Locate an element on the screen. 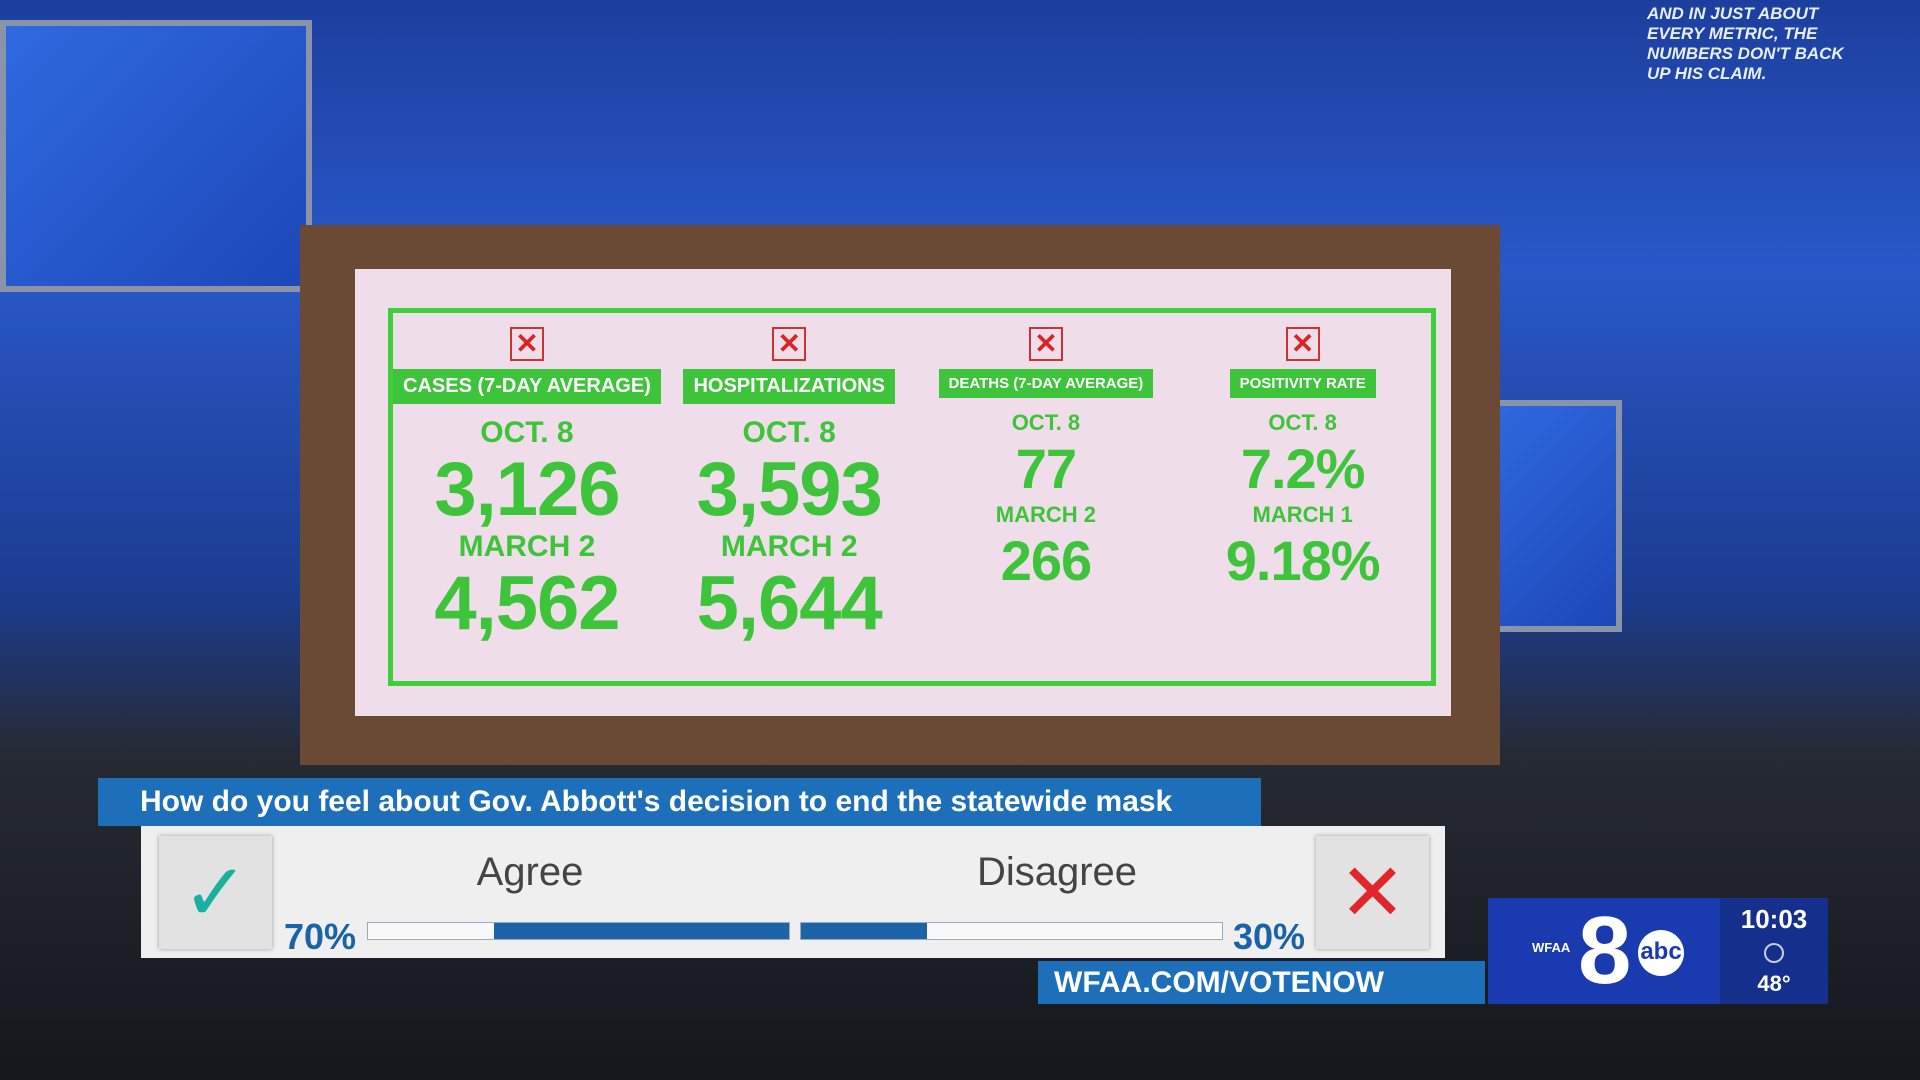 This screenshot has width=1920, height=1080. agree-icon: ✓ is located at coordinates (215, 892).